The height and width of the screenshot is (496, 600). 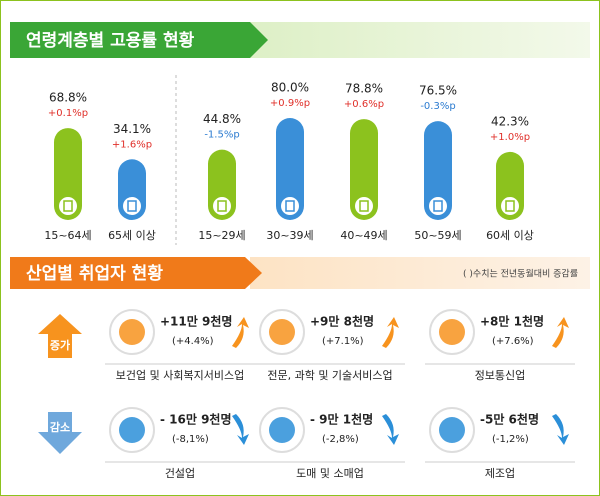 I want to click on industry-name: 전문, 과학 및 기술서비스업, so click(x=329, y=375).